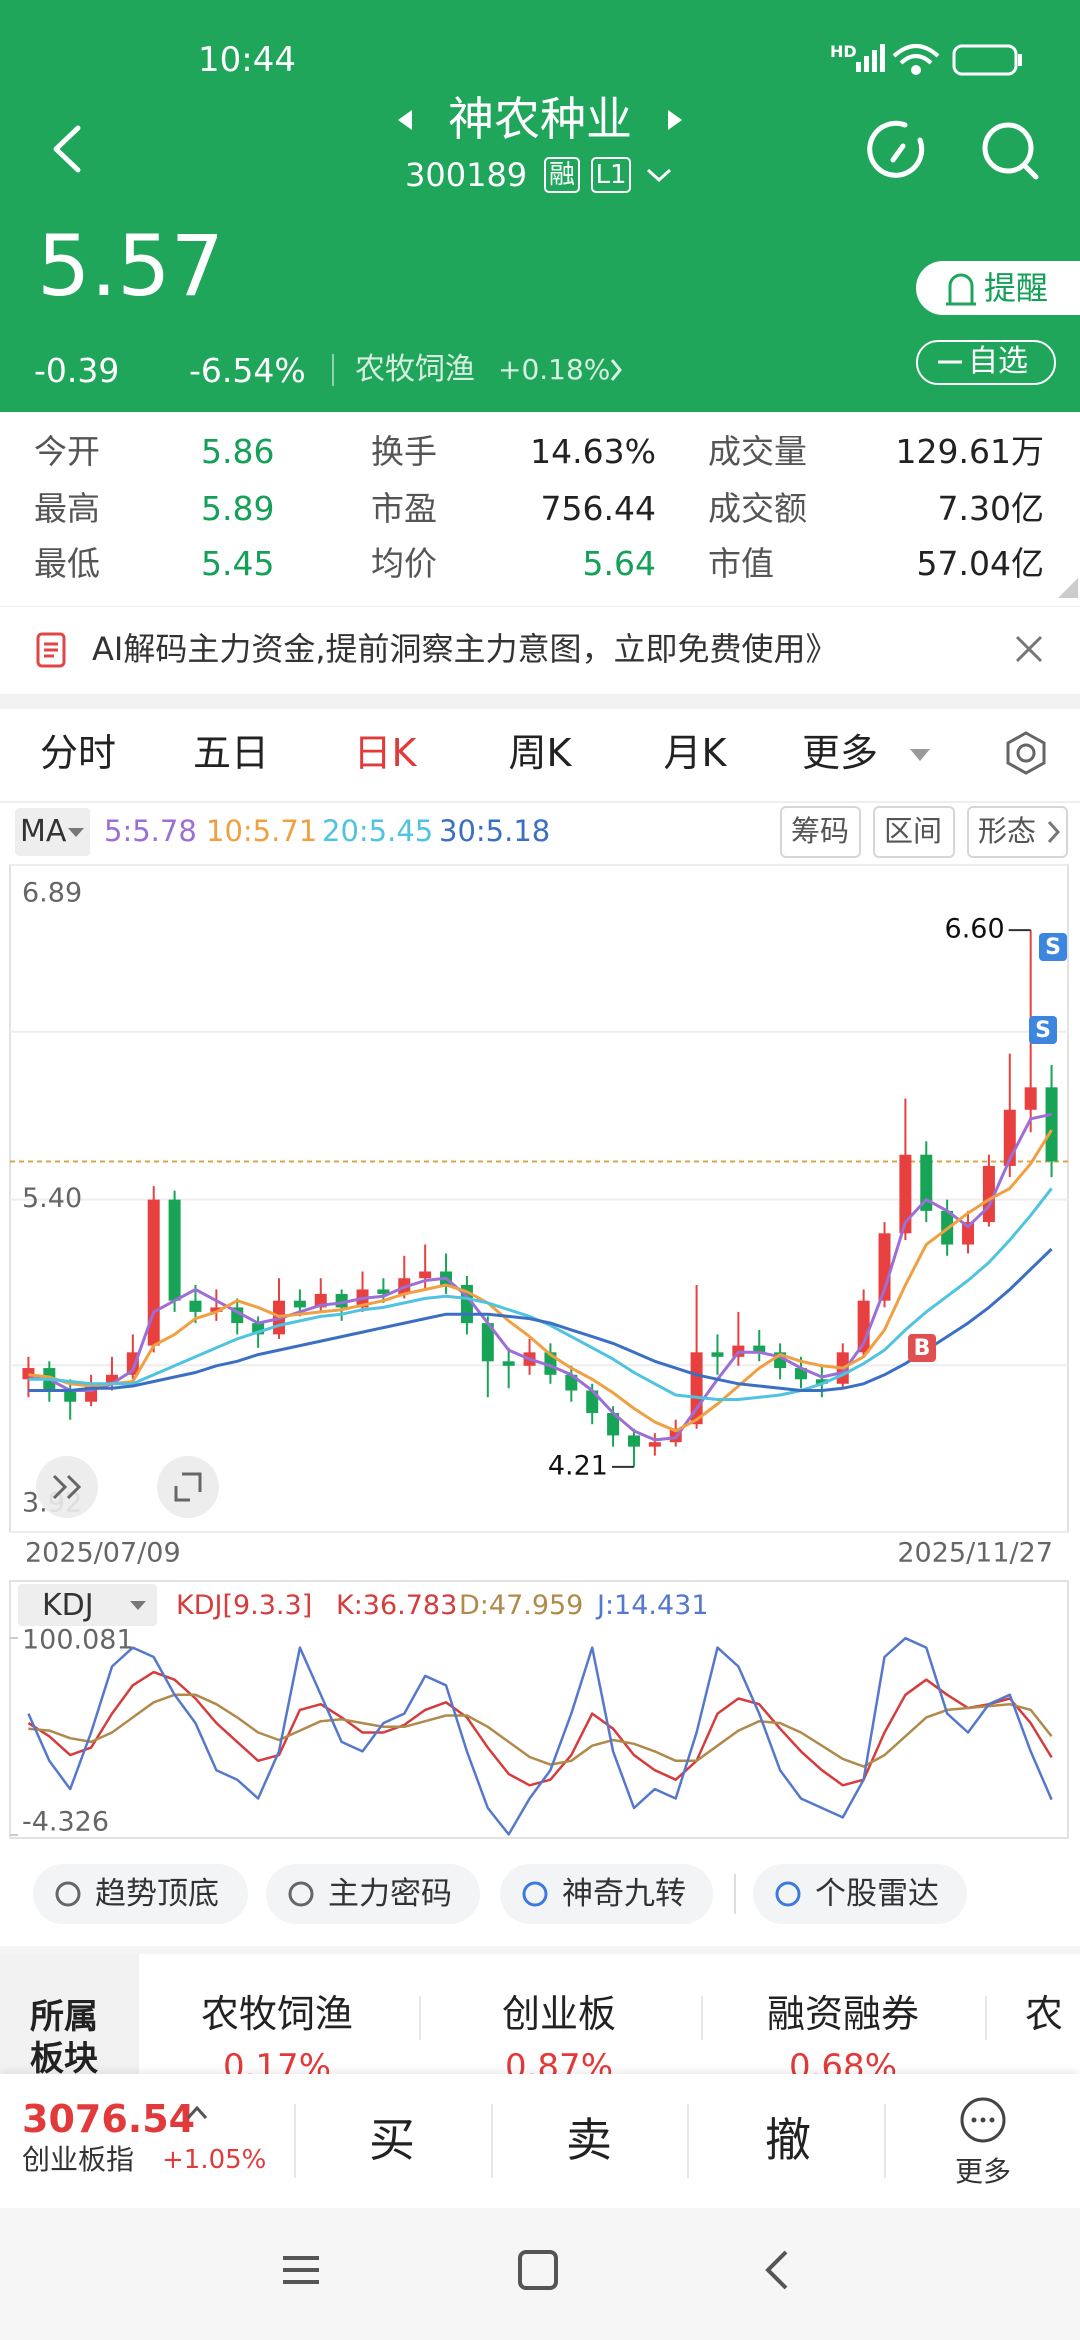  What do you see at coordinates (378, 831) in the screenshot?
I see `ma-legend-item: 20:5.45` at bounding box center [378, 831].